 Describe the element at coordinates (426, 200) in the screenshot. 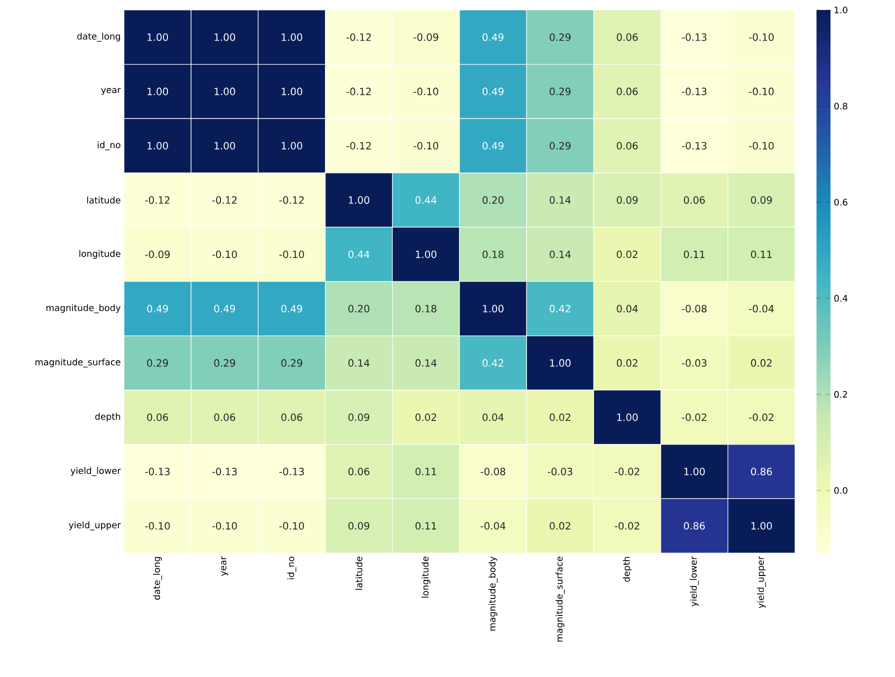

I see `data-label: 0.44` at that location.